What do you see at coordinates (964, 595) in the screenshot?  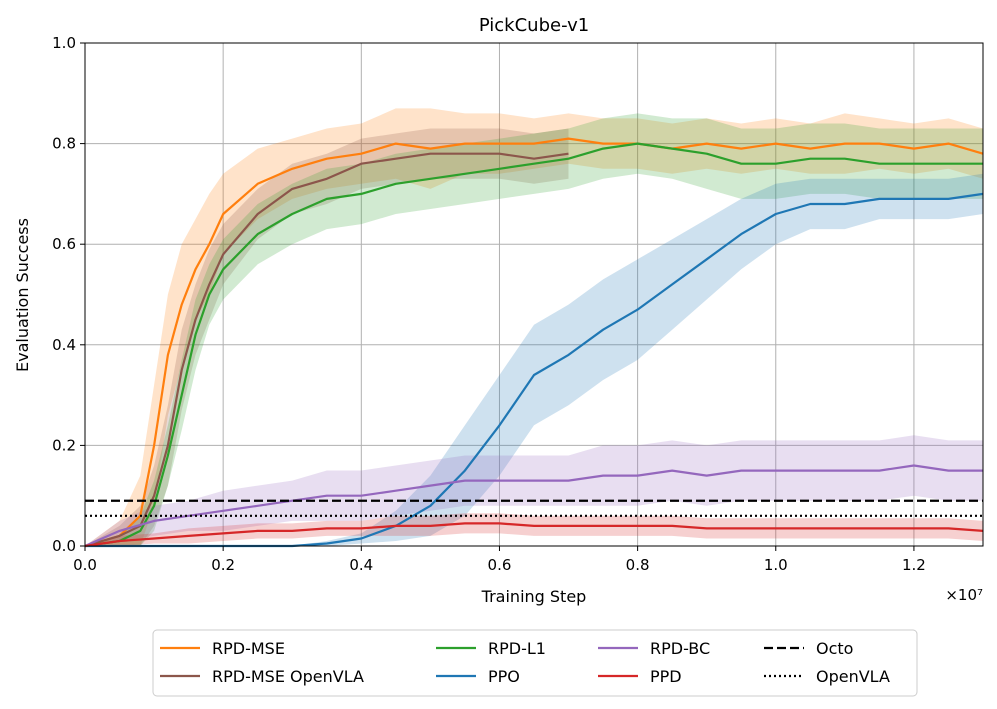 I see `x-axis-offset-label: ×10⁷` at bounding box center [964, 595].